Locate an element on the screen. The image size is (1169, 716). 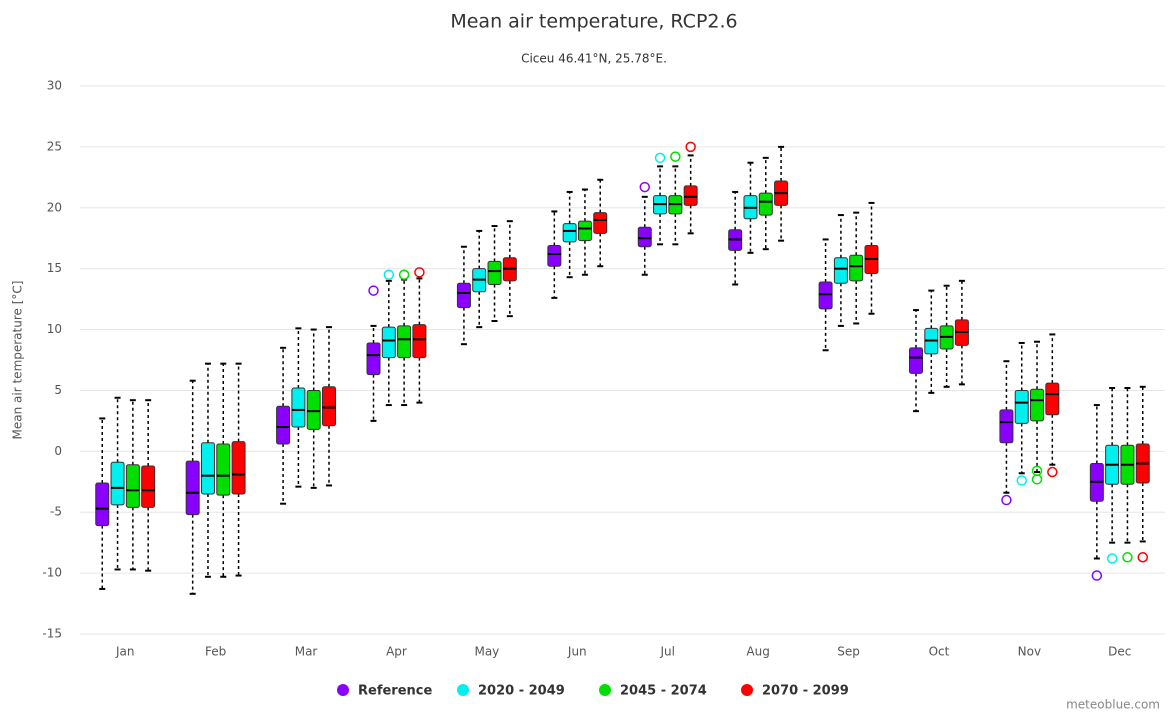
y-tick-label: 5 is located at coordinates (58, 390).